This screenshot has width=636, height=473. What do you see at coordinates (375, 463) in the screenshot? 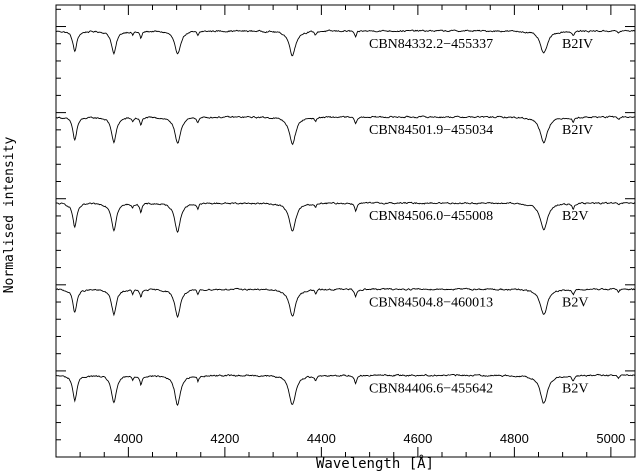
I see `x-axis-label: Wavelength [Å]` at bounding box center [375, 463].